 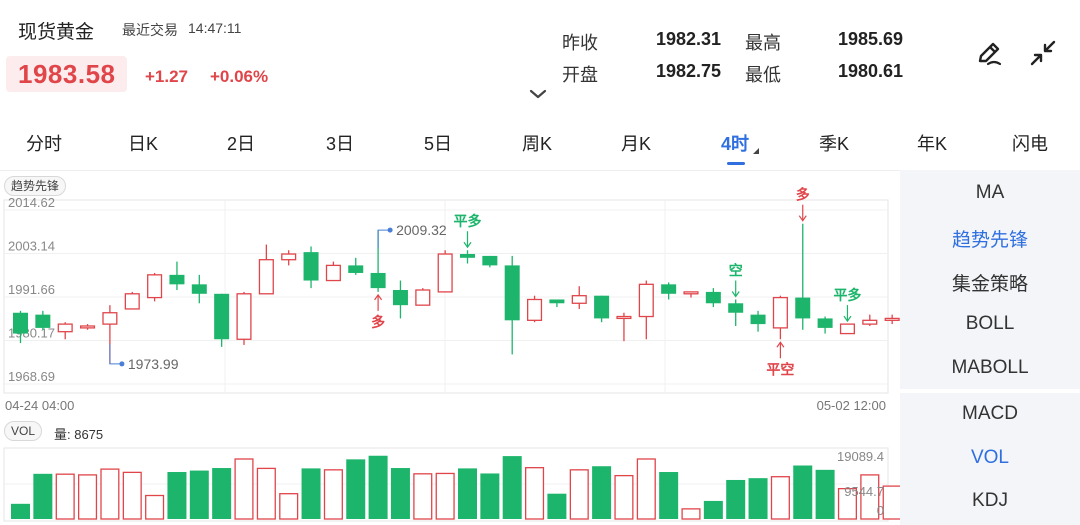 I want to click on tab-season-k: 季K, so click(x=833, y=144).